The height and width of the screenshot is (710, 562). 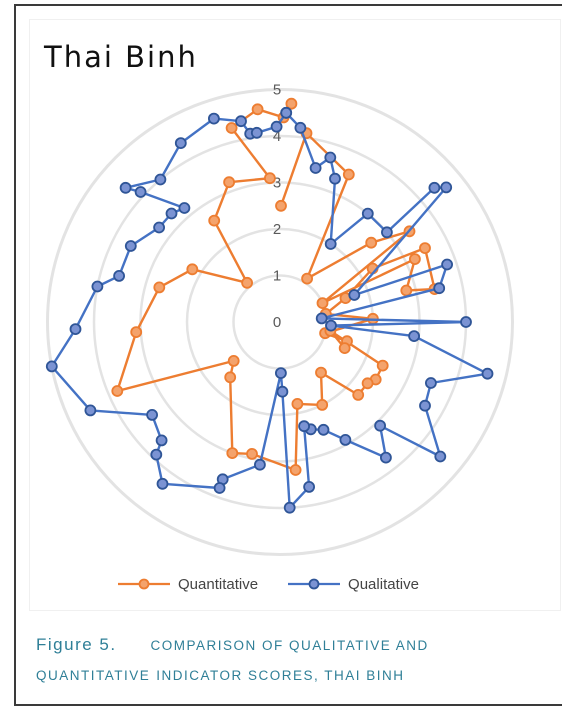 What do you see at coordinates (314, 584) in the screenshot?
I see `legend-swatch-qualitative` at bounding box center [314, 584].